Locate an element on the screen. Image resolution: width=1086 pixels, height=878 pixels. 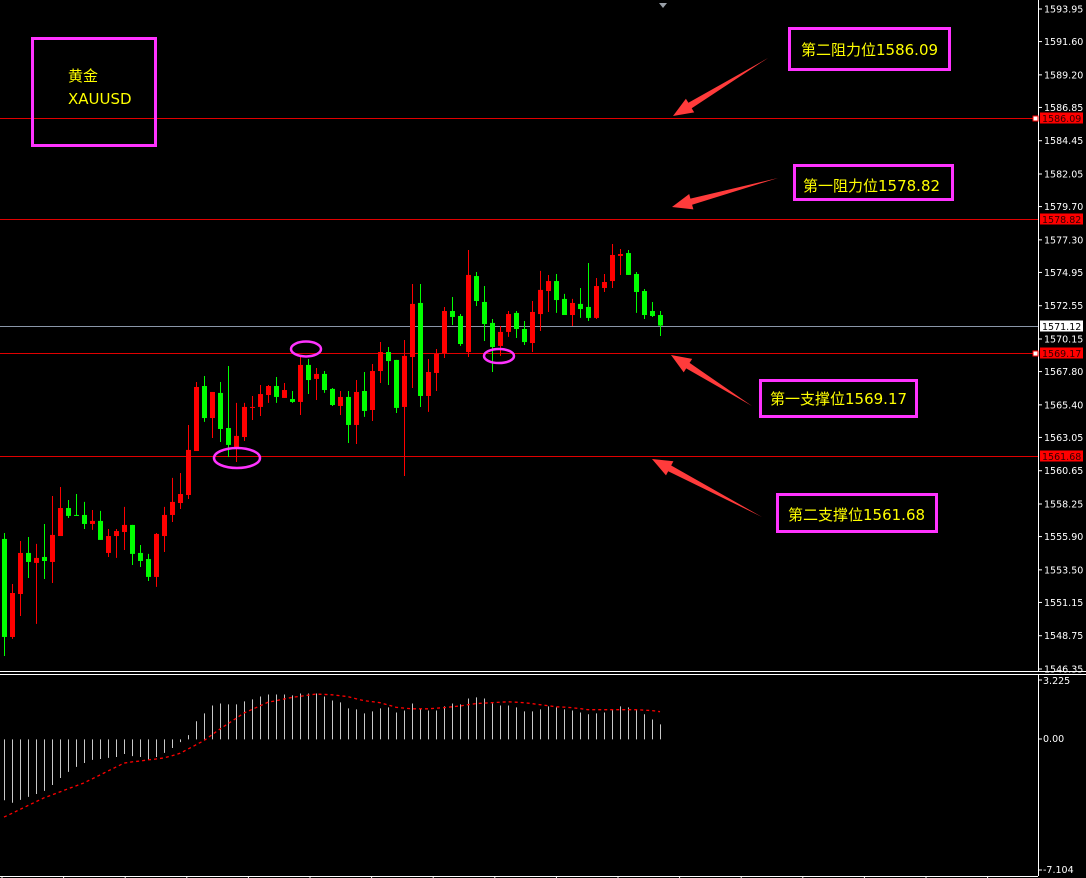
price-axis-tick: 1584.45 is located at coordinates (1063, 141).